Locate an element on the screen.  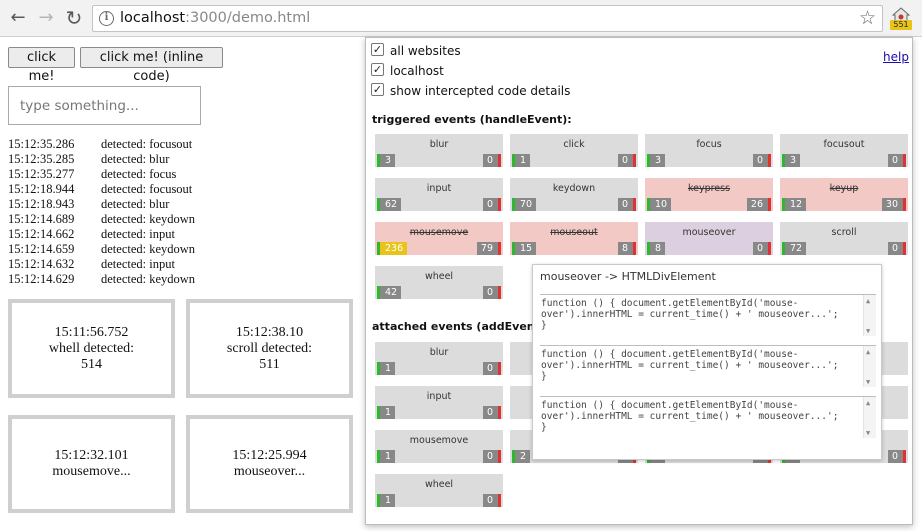
allowed-count: 236 is located at coordinates (392, 248).